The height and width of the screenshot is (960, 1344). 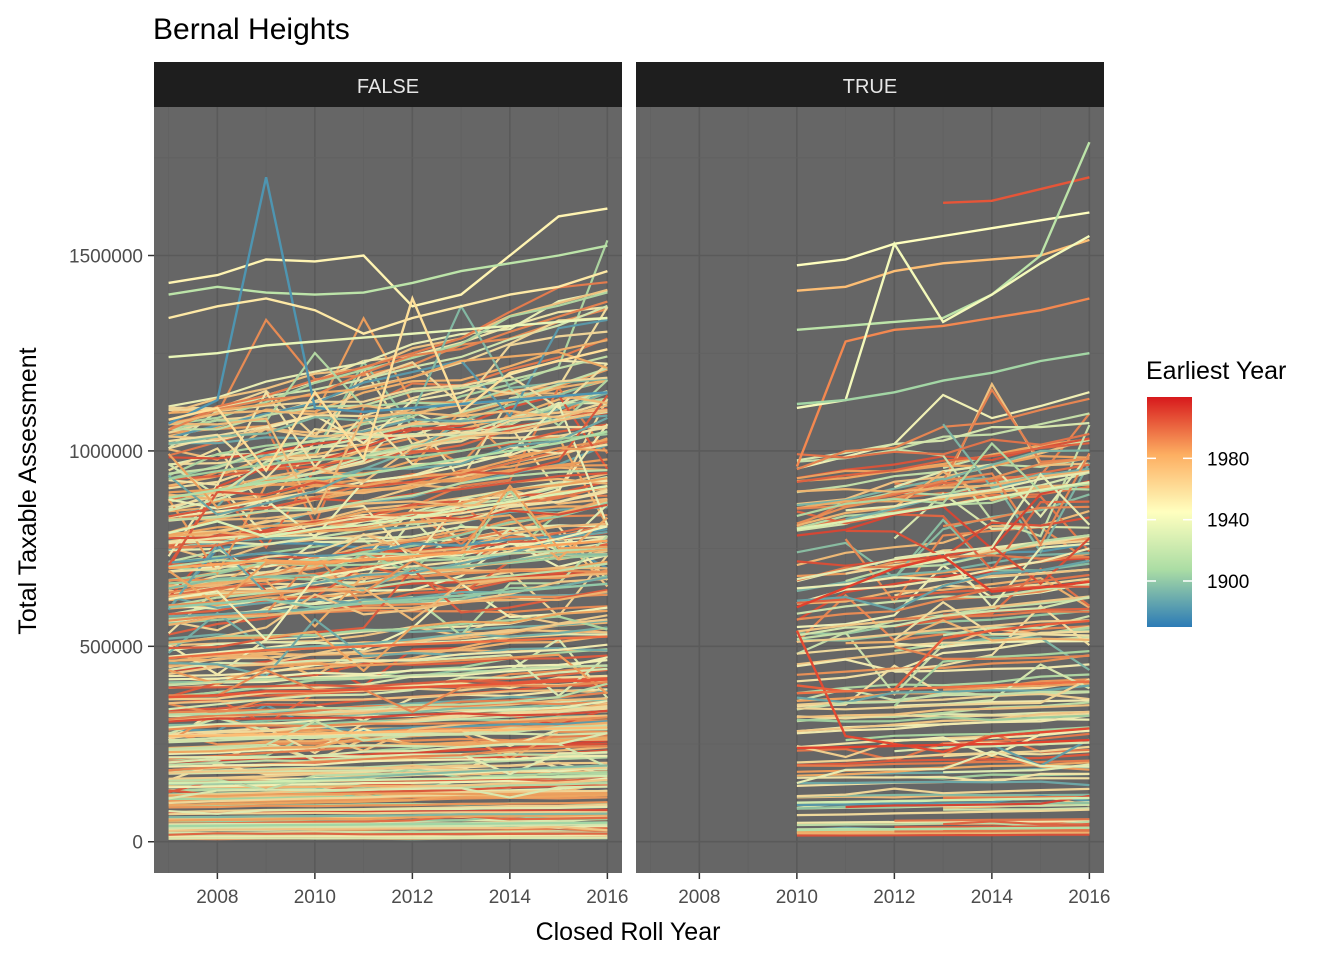 I want to click on x-axis-label: Closed Roll Year, so click(x=628, y=932).